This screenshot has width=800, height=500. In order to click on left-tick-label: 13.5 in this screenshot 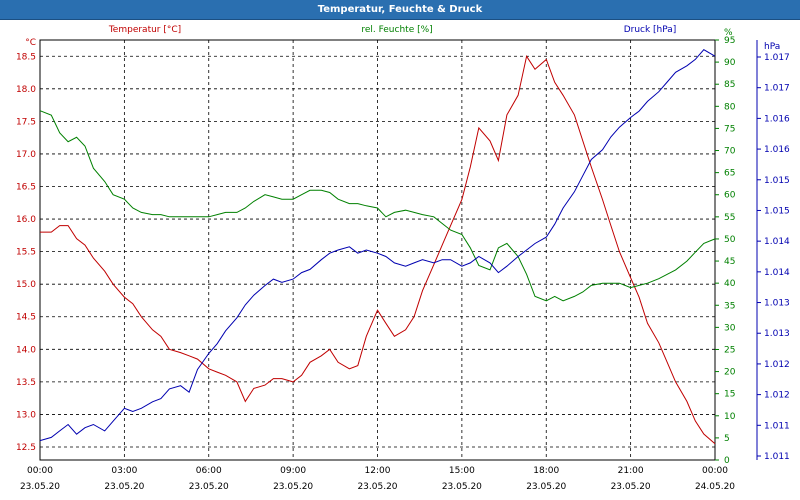, I will do `click(26, 383)`.